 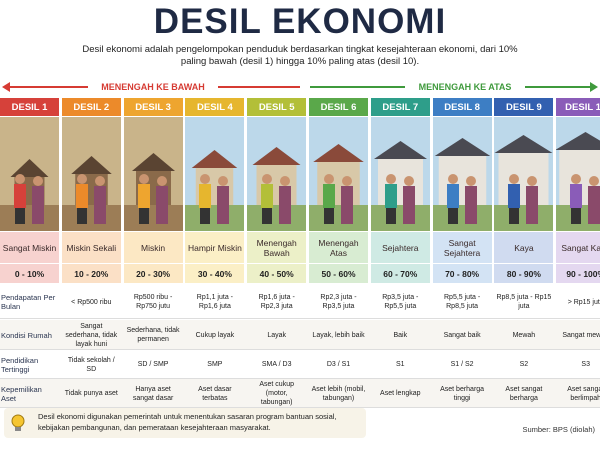 I want to click on column-header: DESIL 10, so click(x=578, y=107).